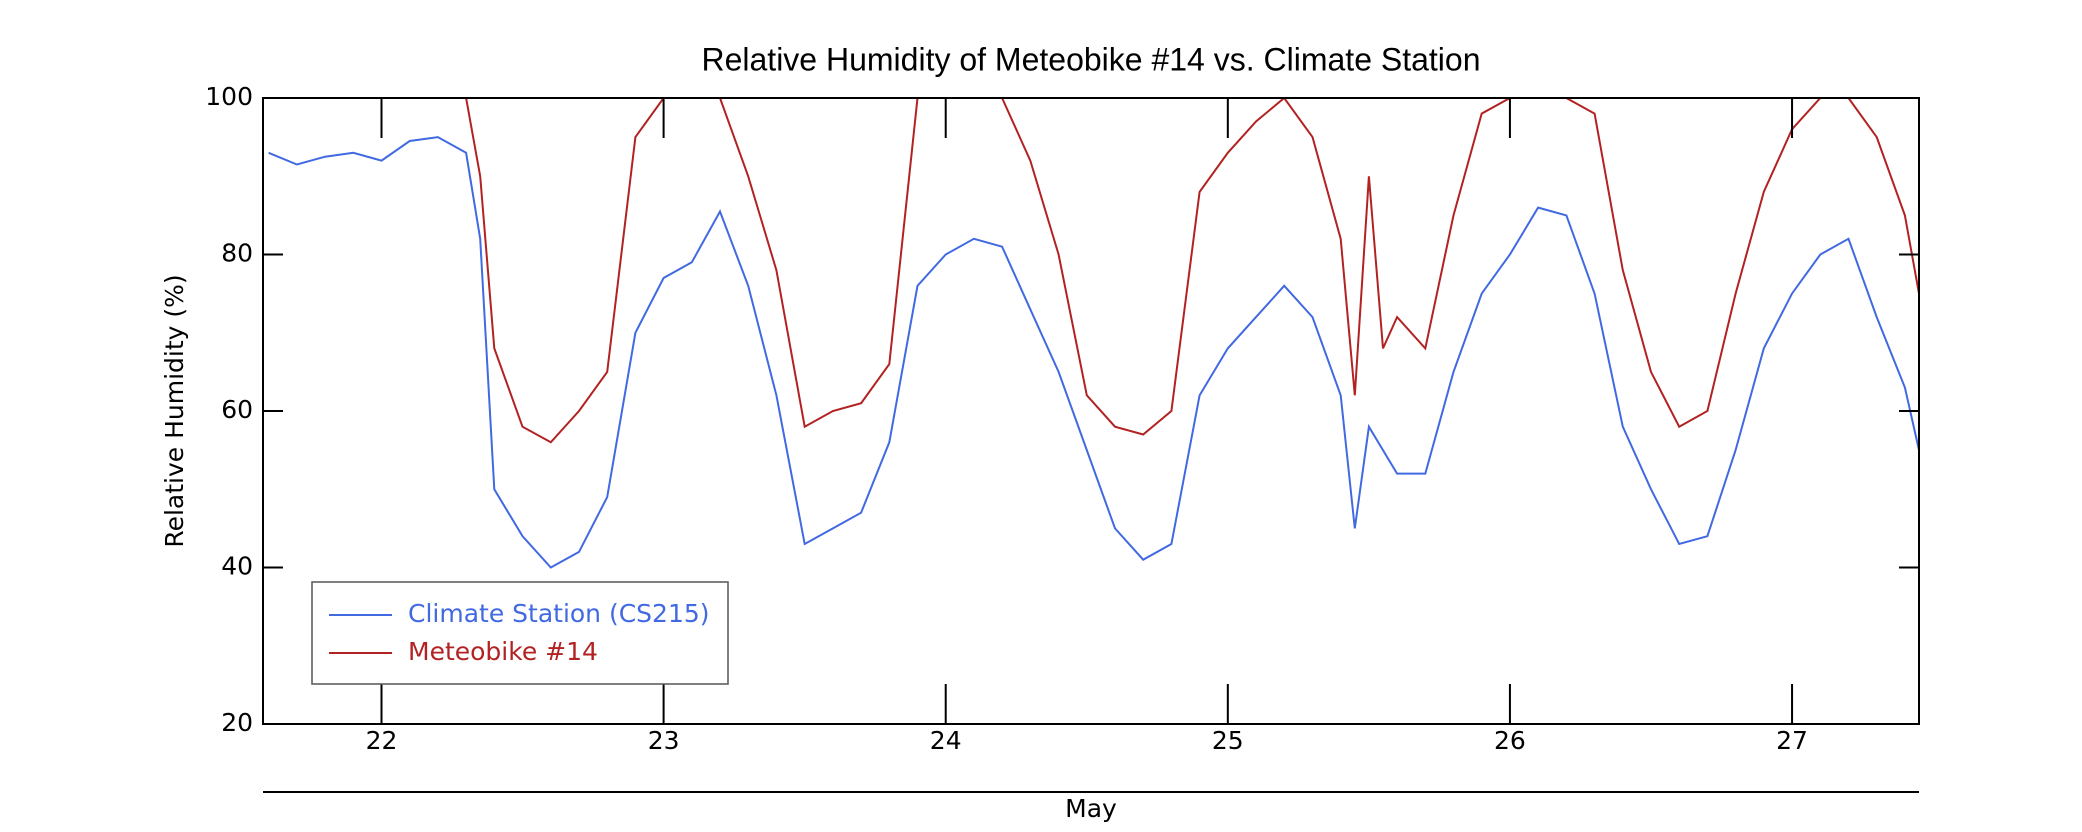 The height and width of the screenshot is (832, 2082). Describe the element at coordinates (1091, 808) in the screenshot. I see `x-axis-label: May` at that location.